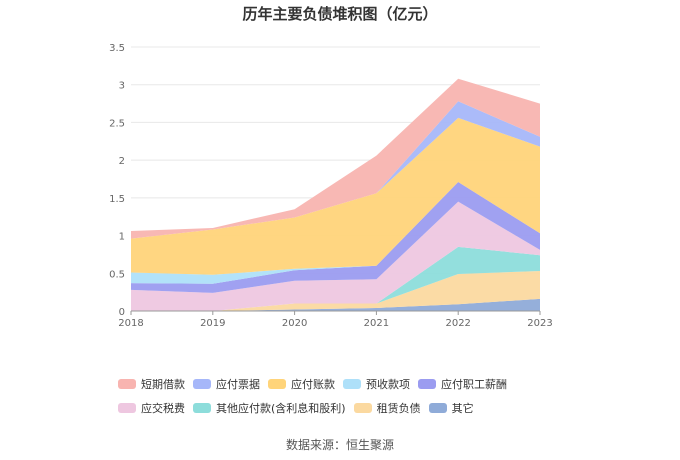 The height and width of the screenshot is (460, 680). What do you see at coordinates (335, 304) in the screenshot?
I see `area-其它` at bounding box center [335, 304].